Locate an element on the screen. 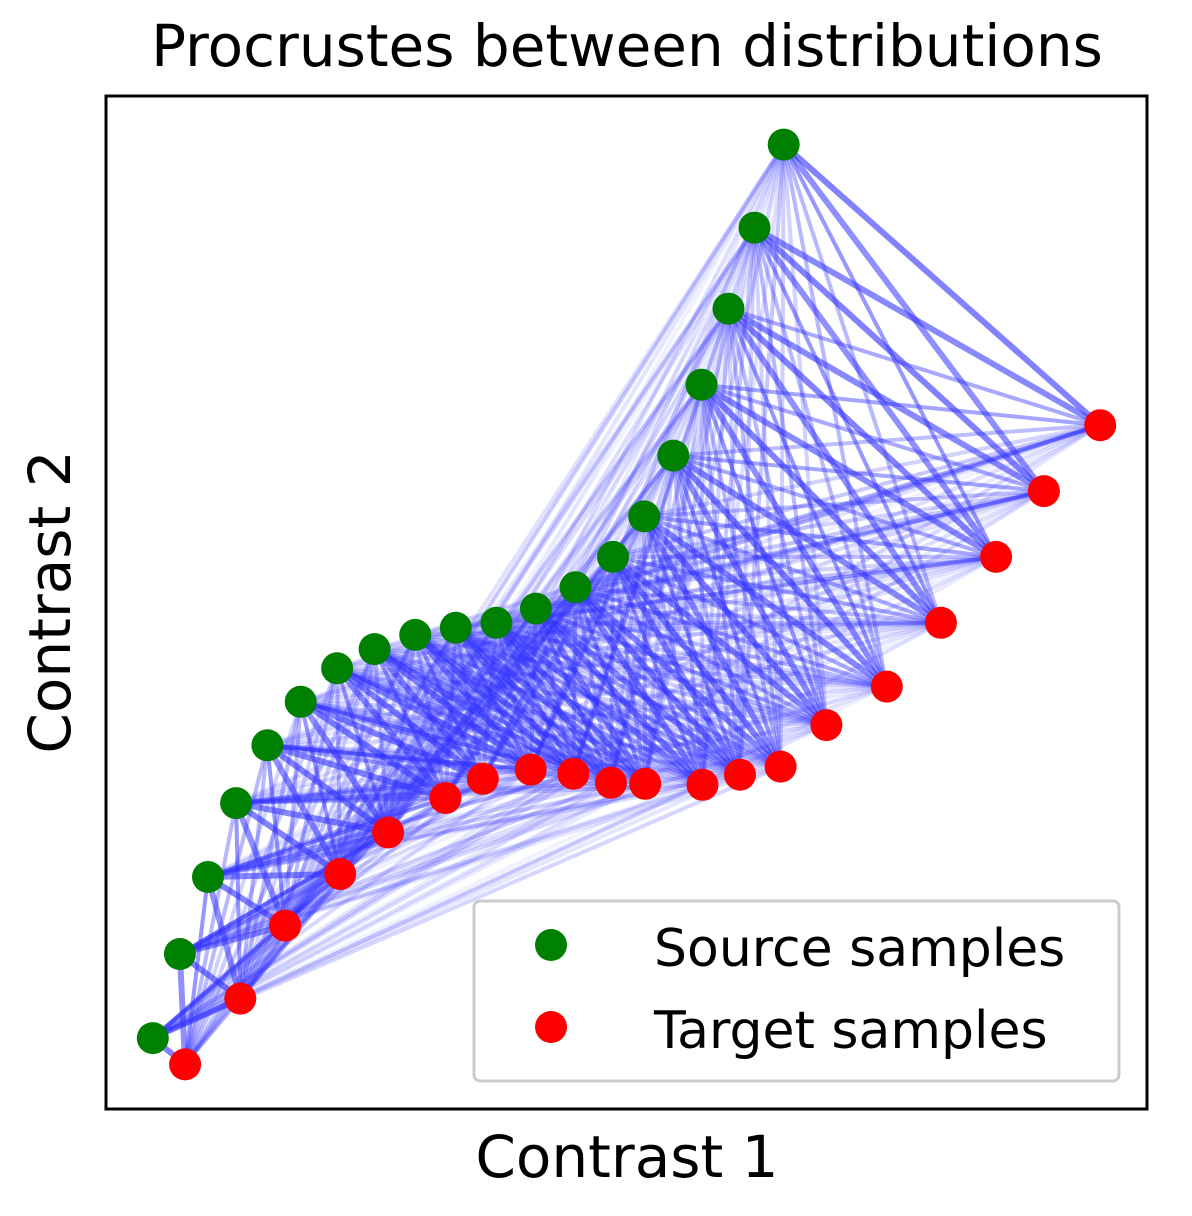 This screenshot has height=1216, width=1192. legend-marker-source is located at coordinates (551, 945).